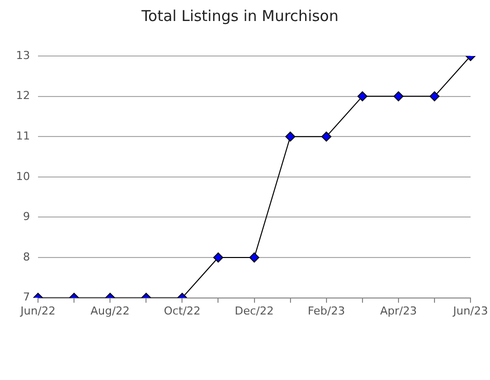  Describe the element at coordinates (26, 297) in the screenshot. I see `y-tick-label: 7` at that location.